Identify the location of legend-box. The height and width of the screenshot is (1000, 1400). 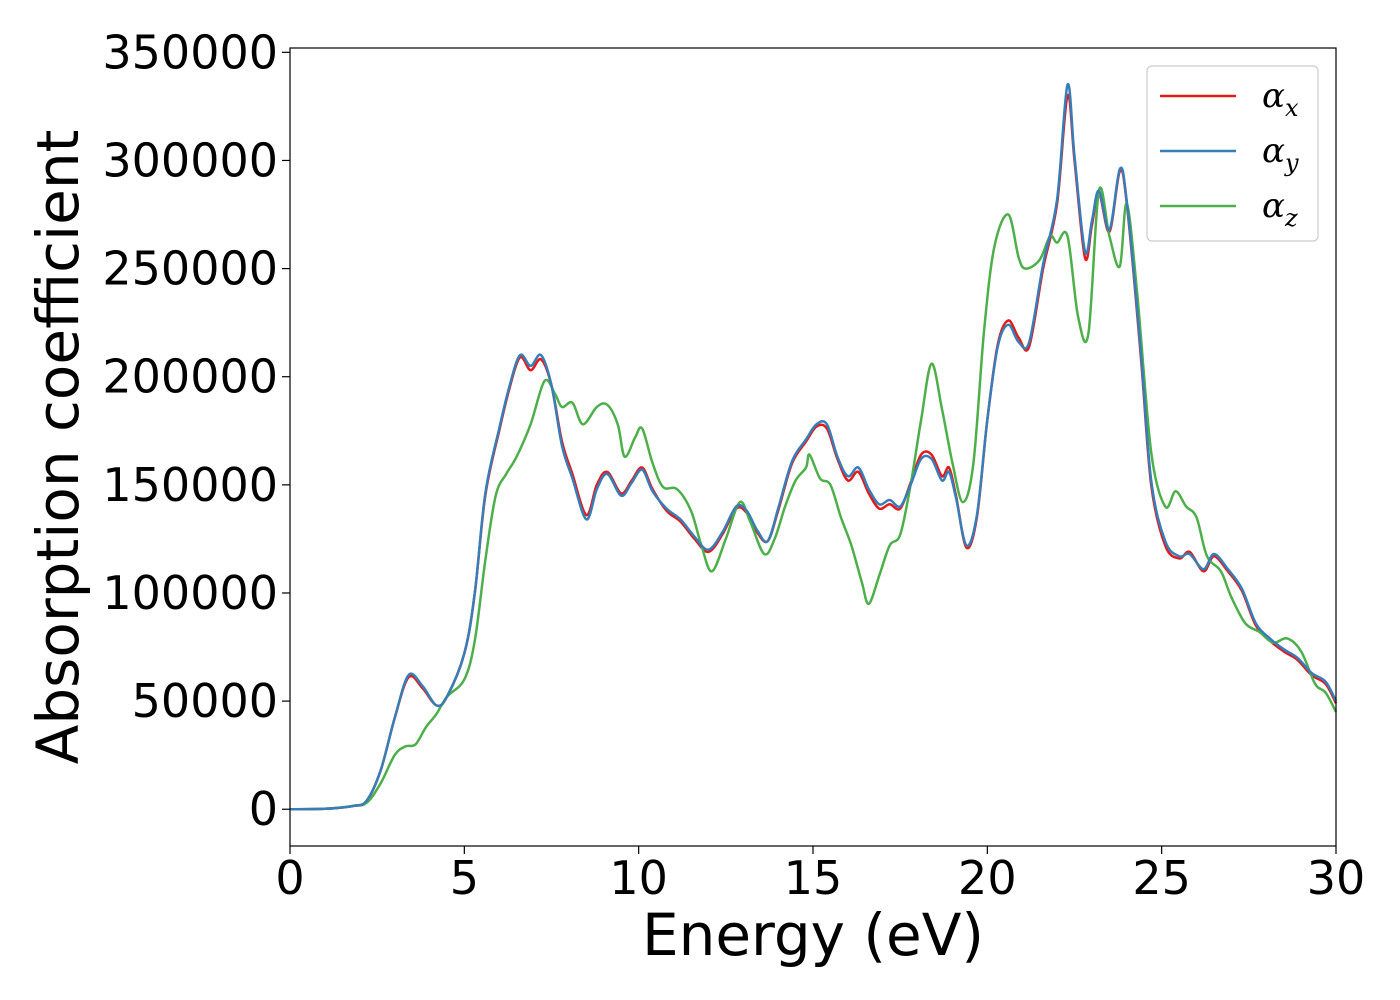
(1232, 153).